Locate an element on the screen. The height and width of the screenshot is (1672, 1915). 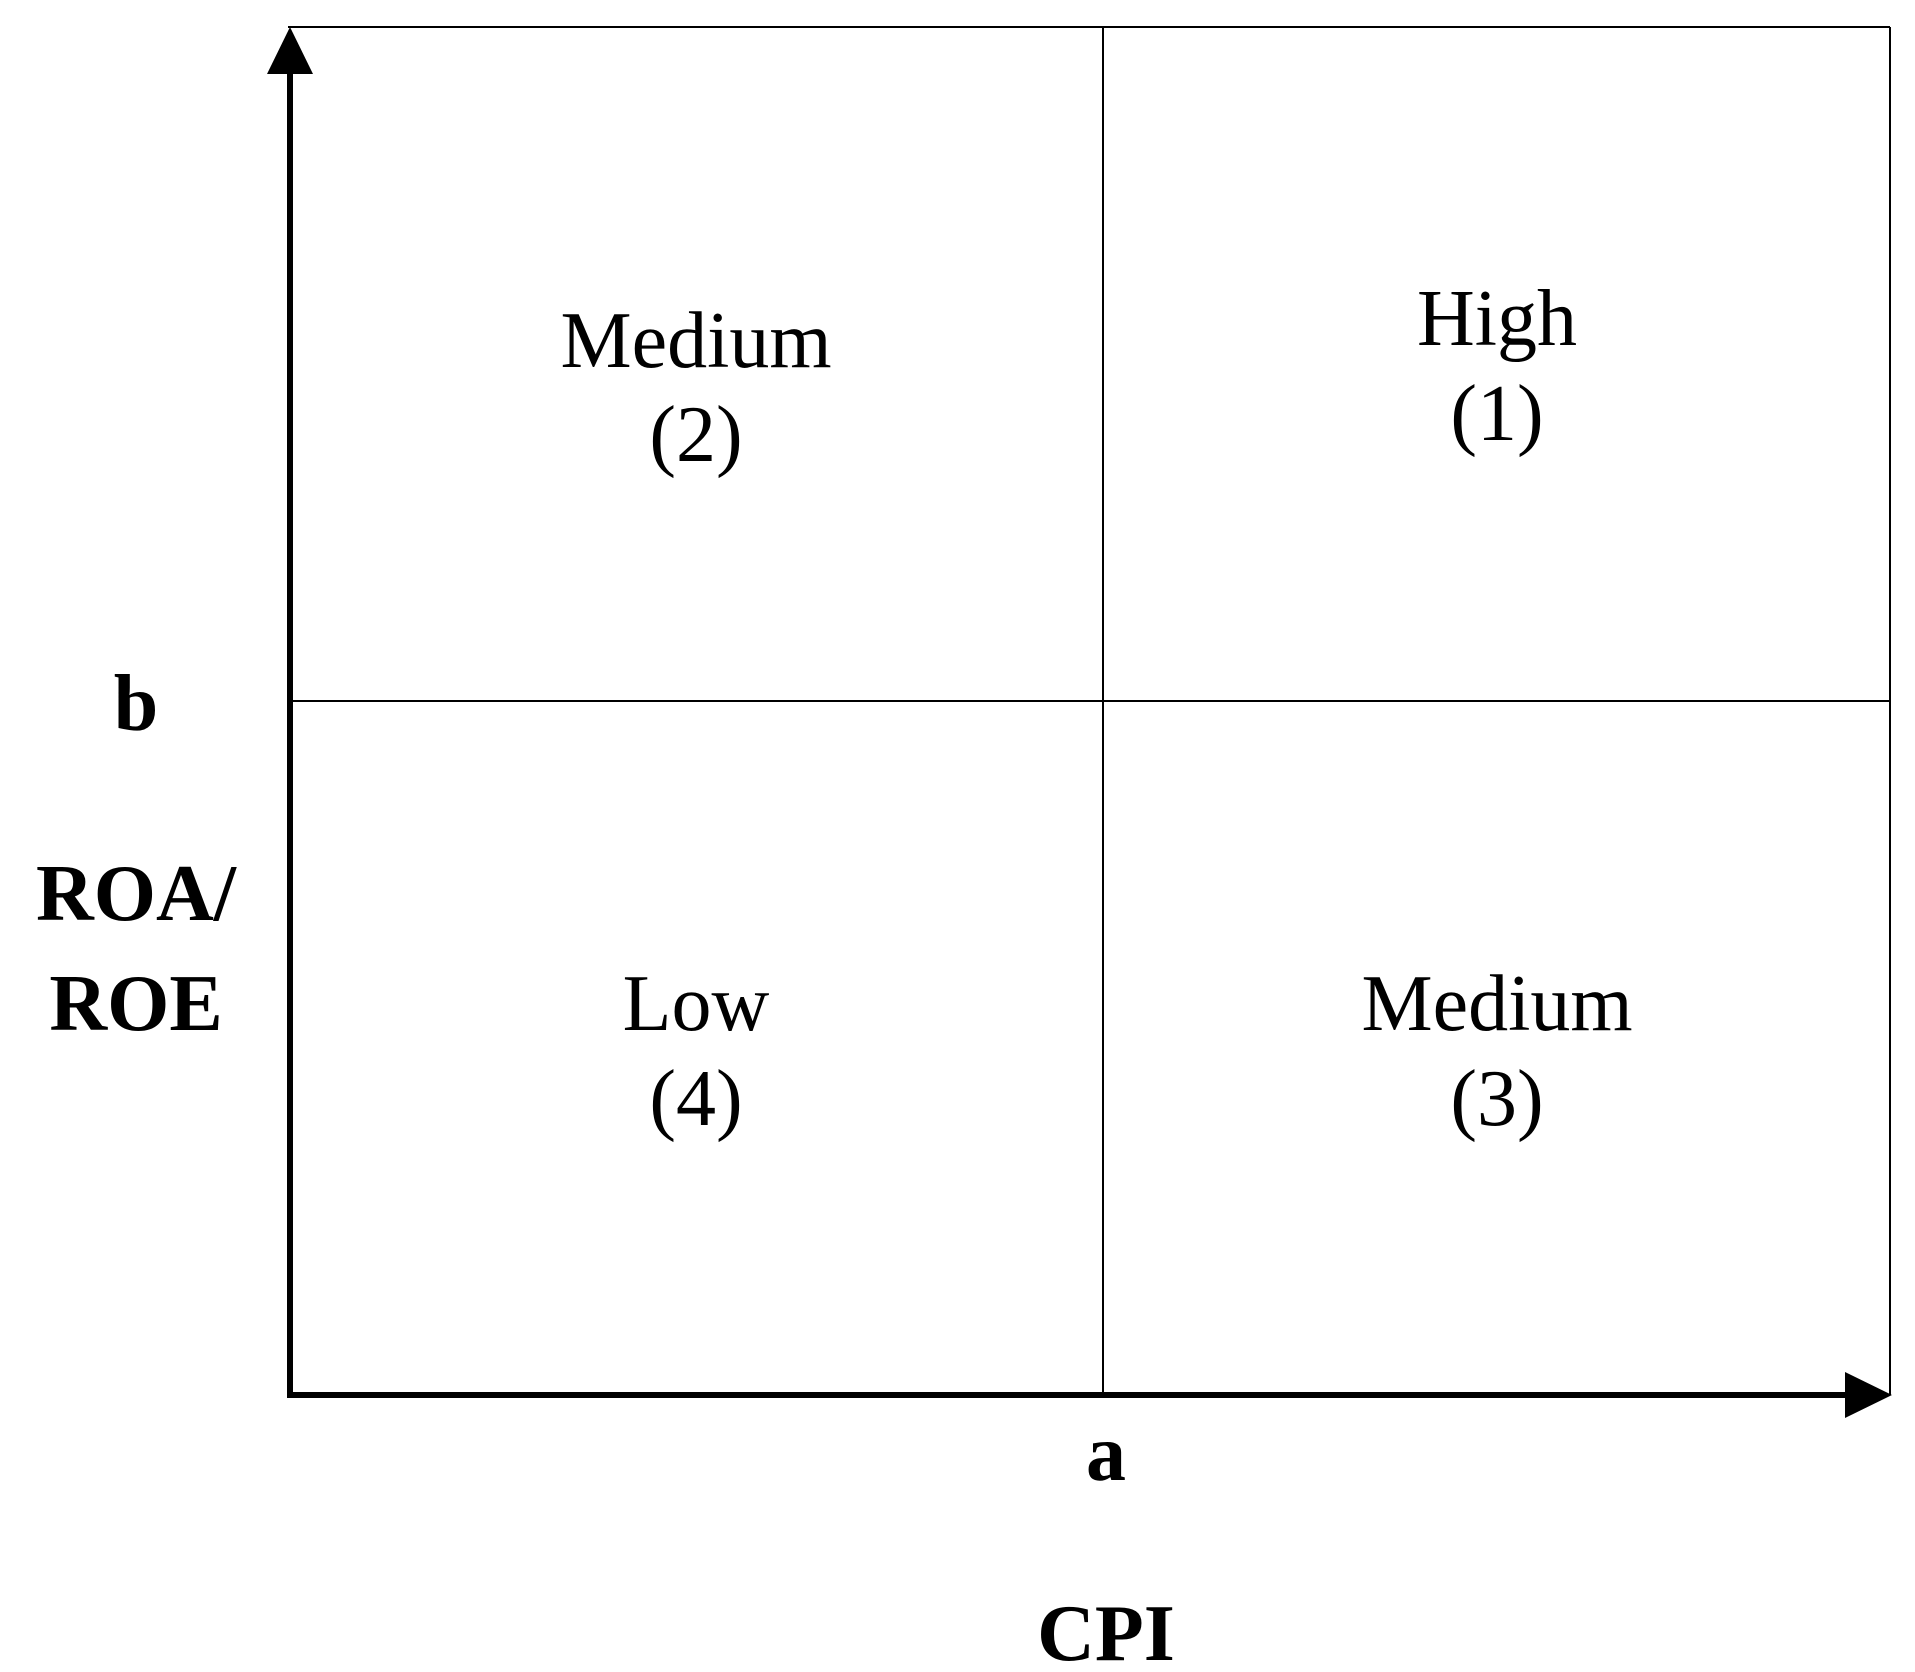
x-axis is located at coordinates (1089, 1395).